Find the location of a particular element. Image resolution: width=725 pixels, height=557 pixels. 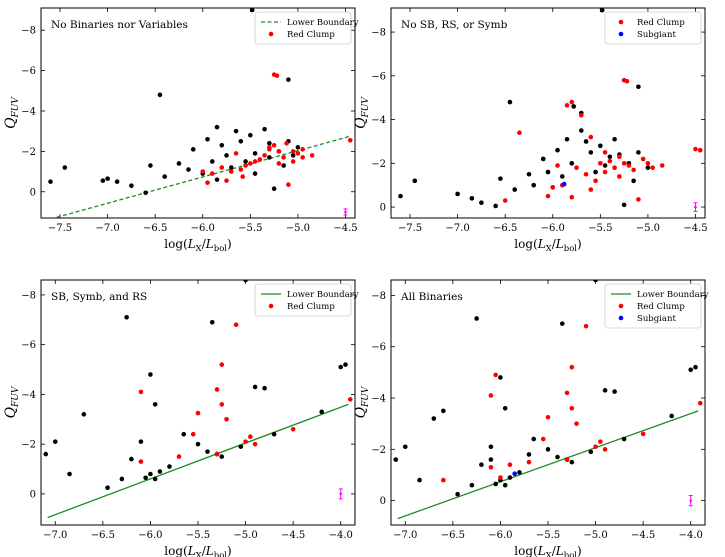

y-tick-label: −4 is located at coordinates (28, 111).